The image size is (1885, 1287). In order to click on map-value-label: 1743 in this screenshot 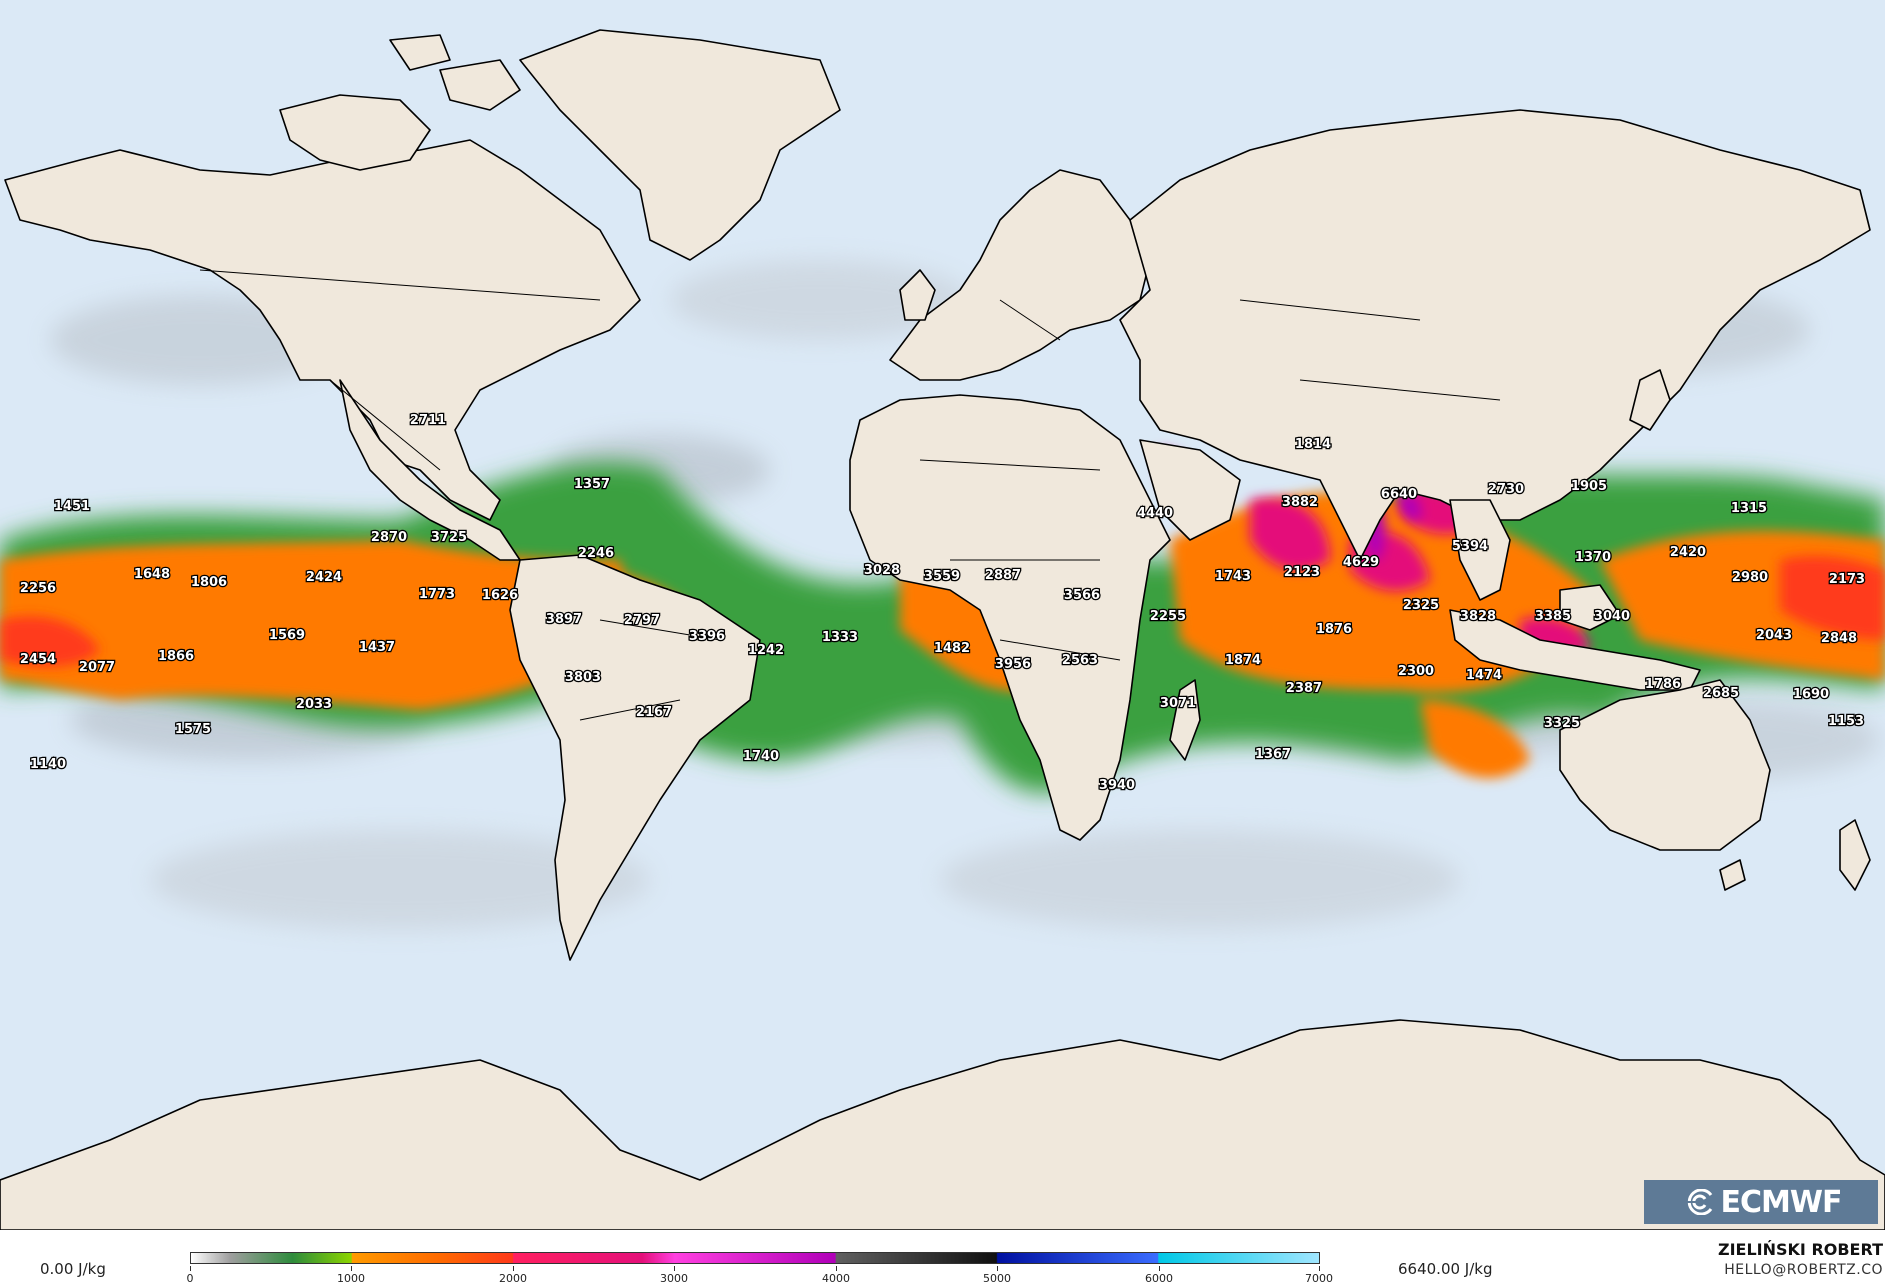, I will do `click(1233, 576)`.